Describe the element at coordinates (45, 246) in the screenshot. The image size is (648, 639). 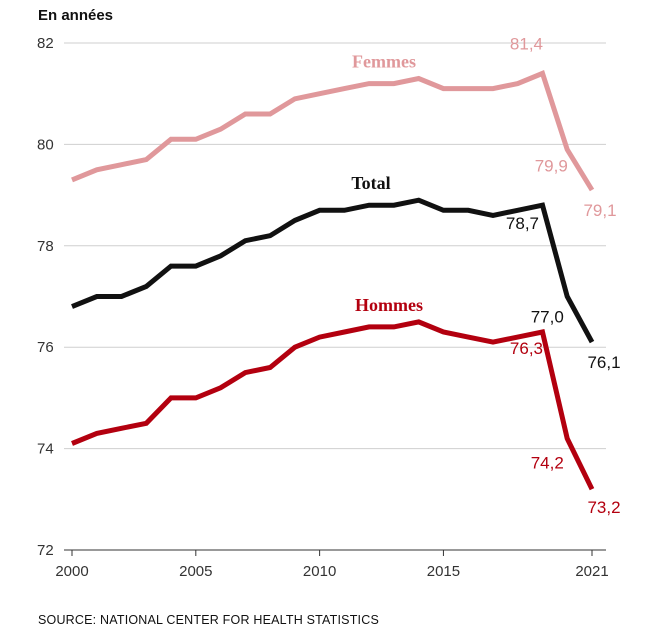
I see `y-tick-78: 78` at that location.